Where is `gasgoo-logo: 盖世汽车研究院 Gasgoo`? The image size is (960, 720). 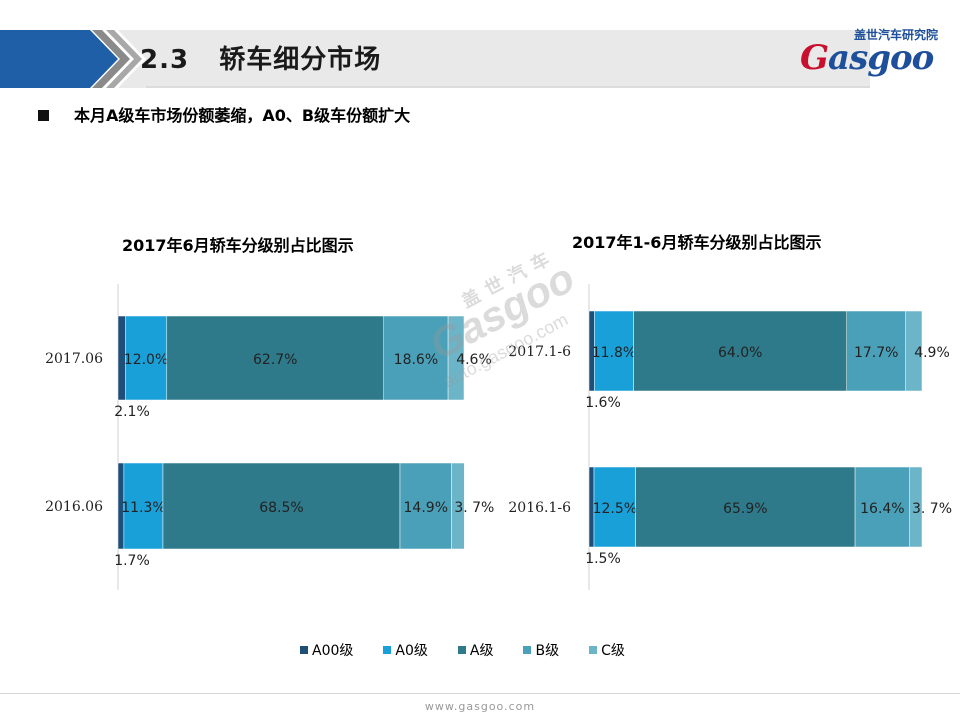
gasgoo-logo: 盖世汽车研究院 Gasgoo is located at coordinates (872, 56).